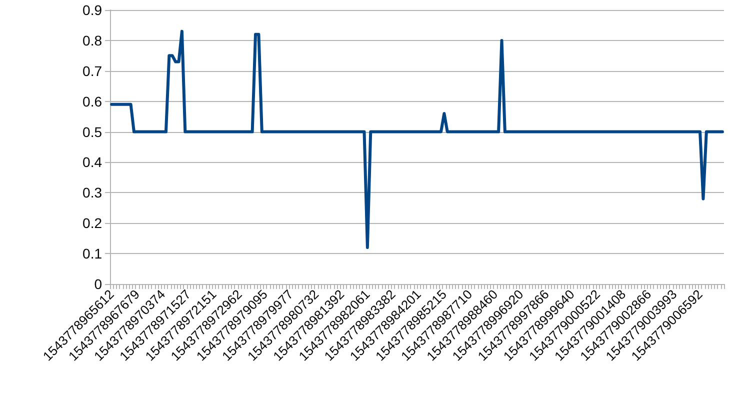 This screenshot has width=740, height=416. I want to click on y-tick-label: 0, so click(98, 284).